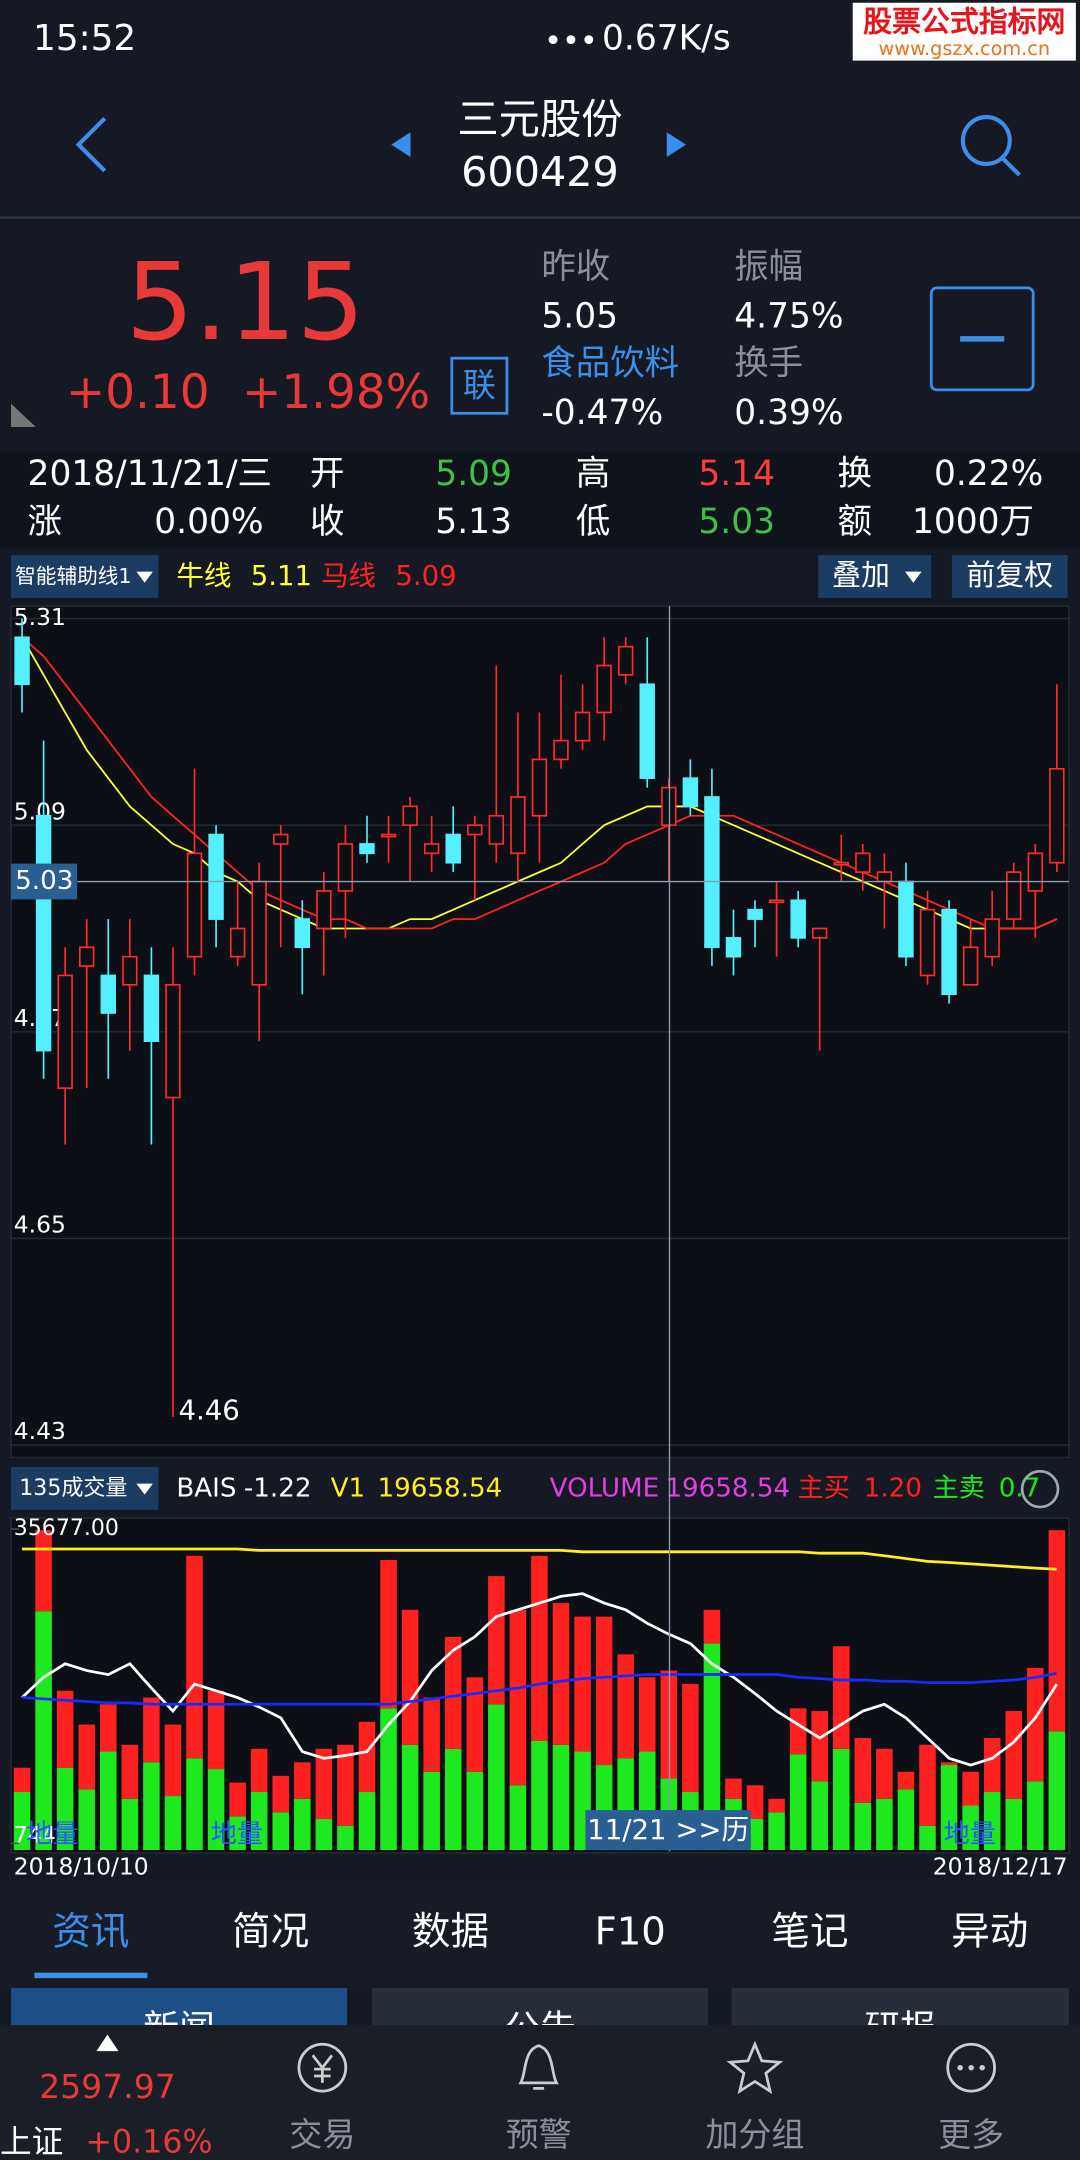 The height and width of the screenshot is (2160, 1080). I want to click on tab-bar, so click(540, 1937).